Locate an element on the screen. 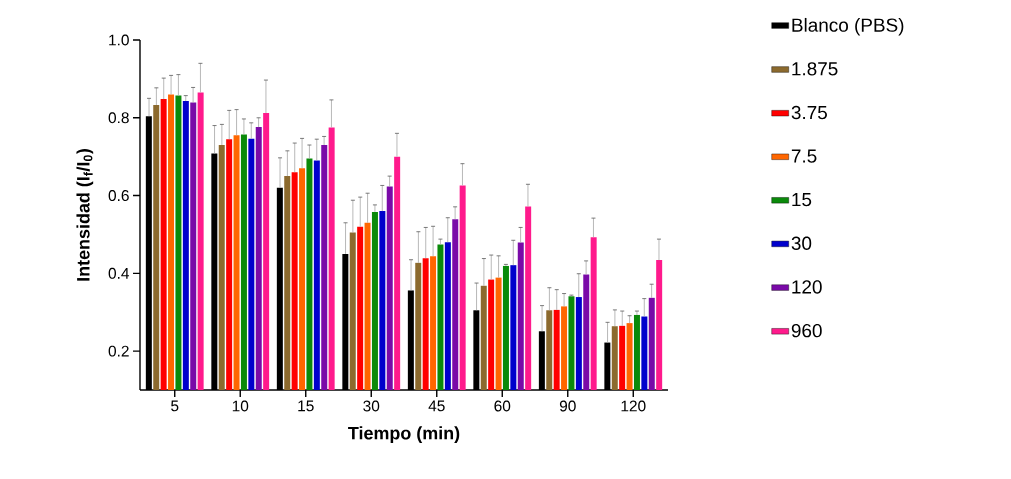  legend-label: 120 is located at coordinates (807, 287).